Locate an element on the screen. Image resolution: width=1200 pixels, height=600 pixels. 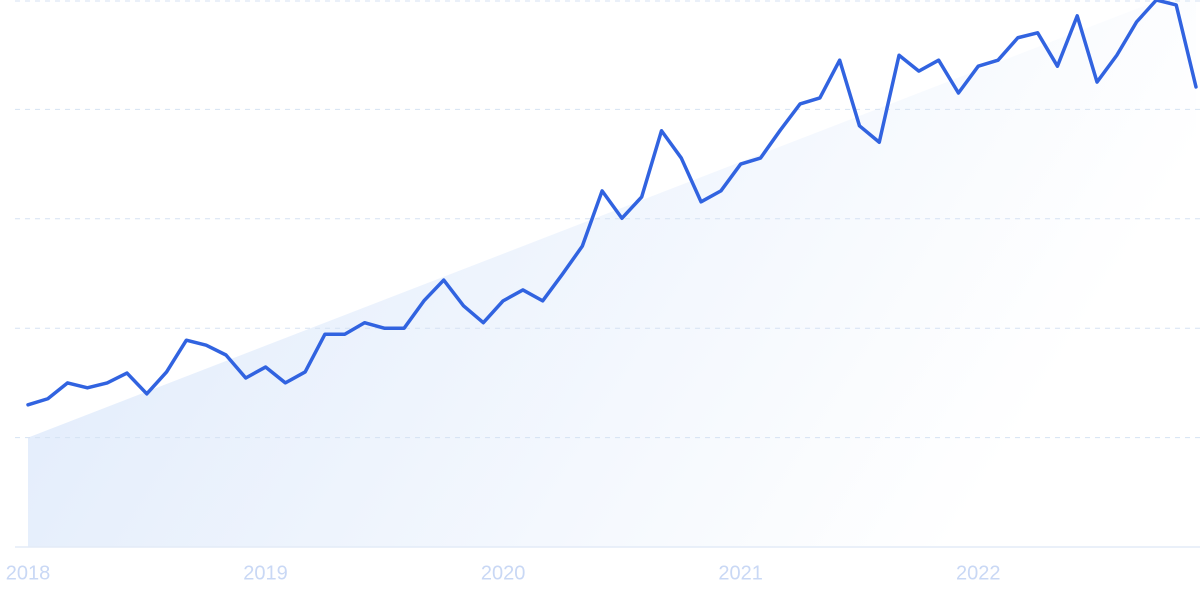
x-tick-label: 2018 is located at coordinates (28, 573).